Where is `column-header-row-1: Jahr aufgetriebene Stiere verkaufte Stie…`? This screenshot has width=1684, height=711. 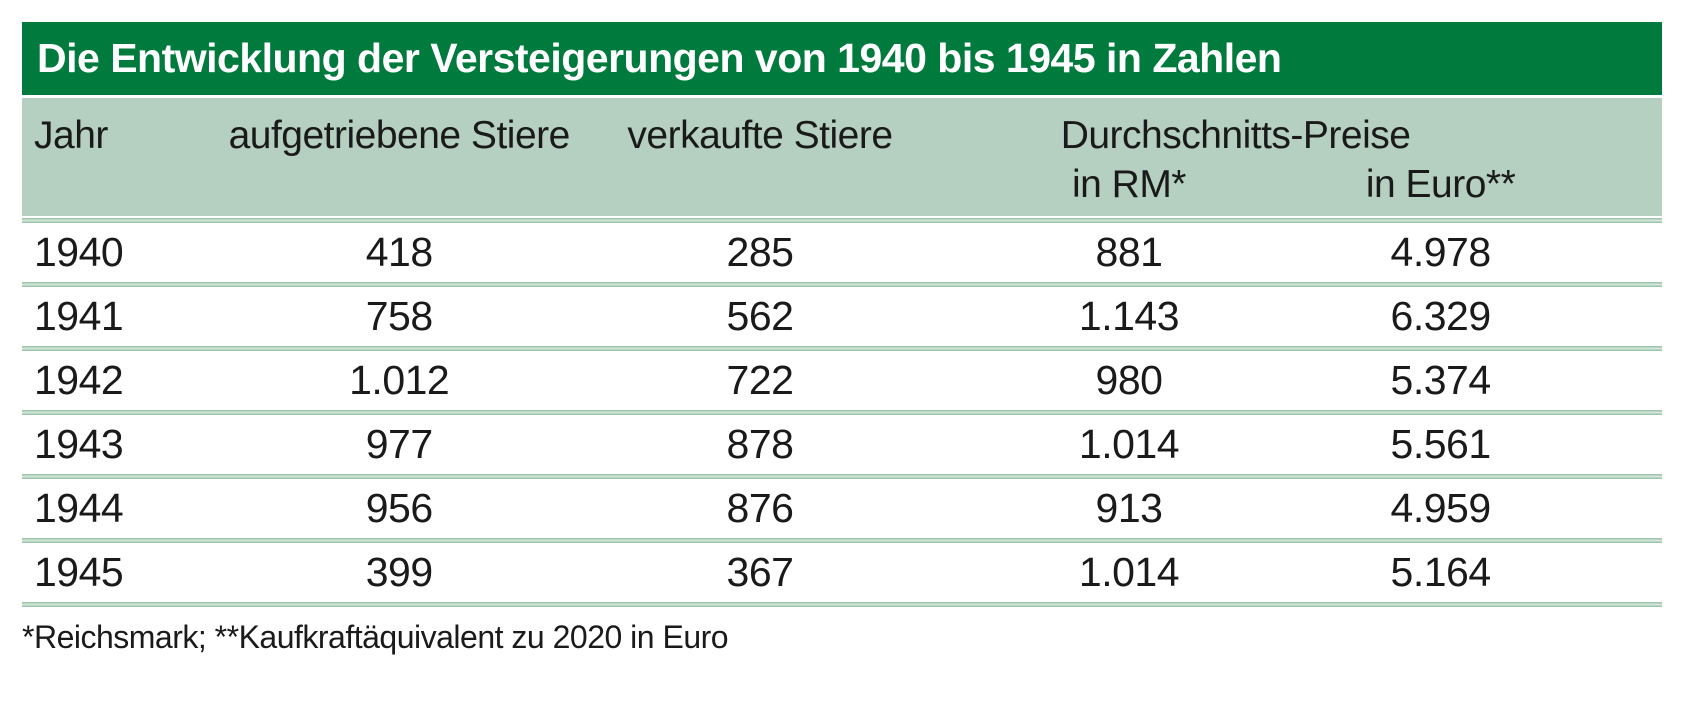
column-header-row-1: Jahr aufgetriebene Stiere verkaufte Stie… is located at coordinates (842, 136).